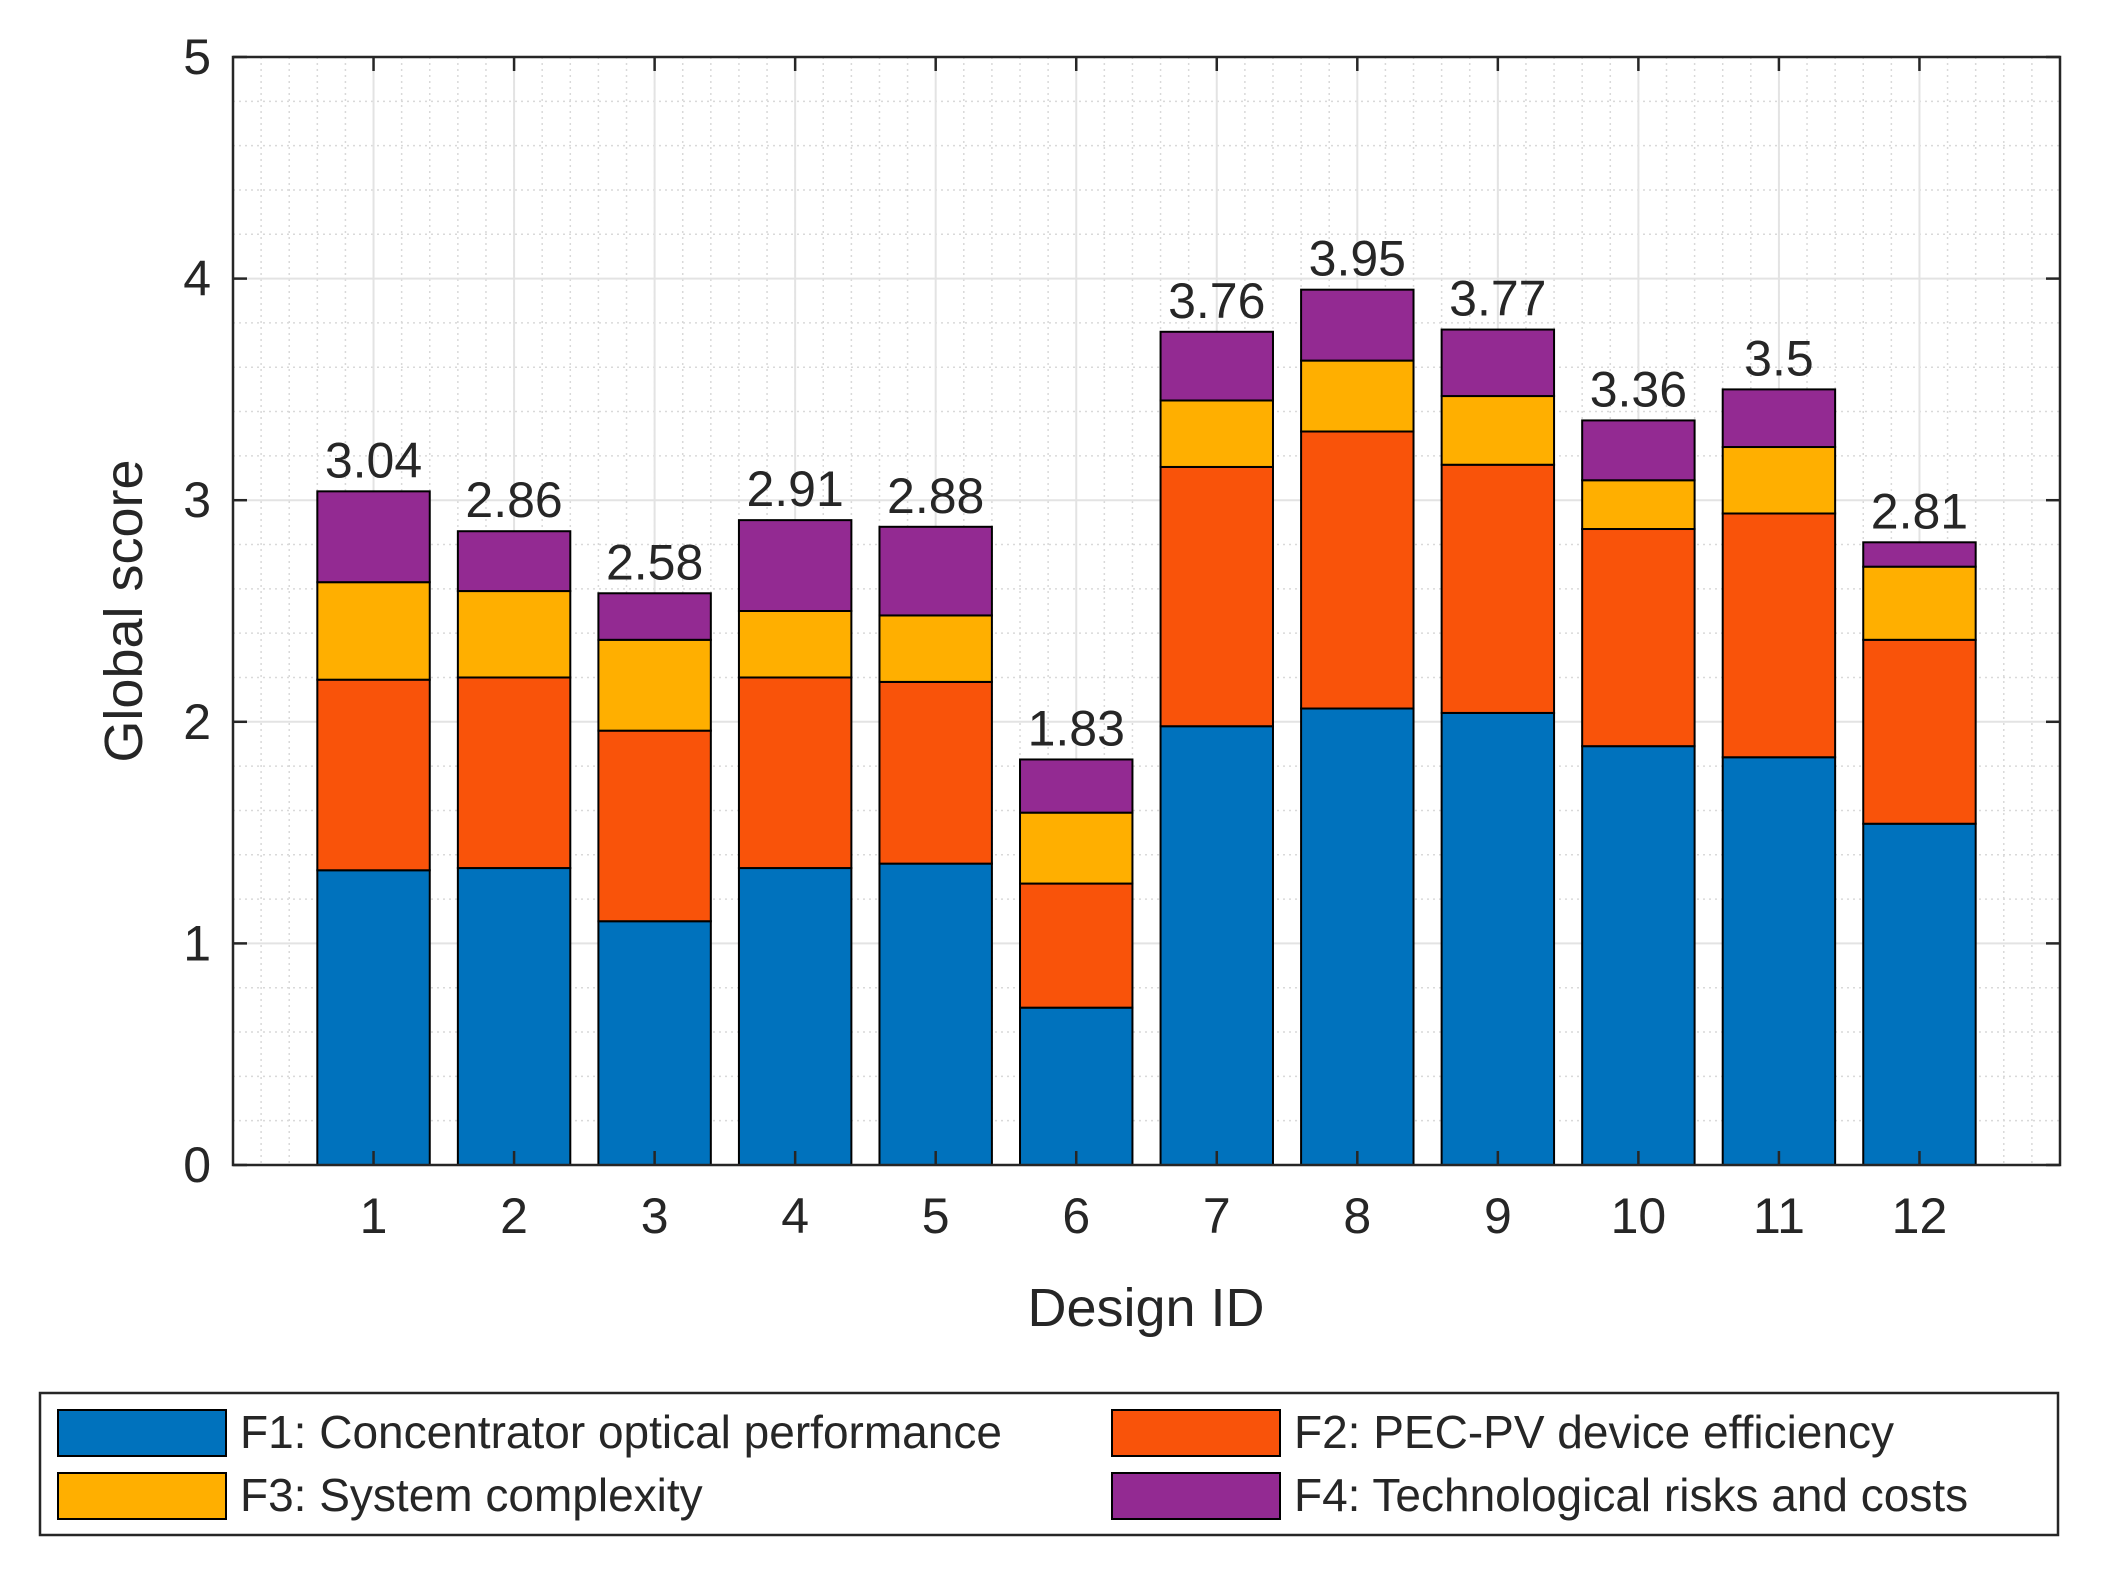 Image resolution: width=2104 pixels, height=1570 pixels. What do you see at coordinates (1196, 1496) in the screenshot?
I see `legend-swatch-f4` at bounding box center [1196, 1496].